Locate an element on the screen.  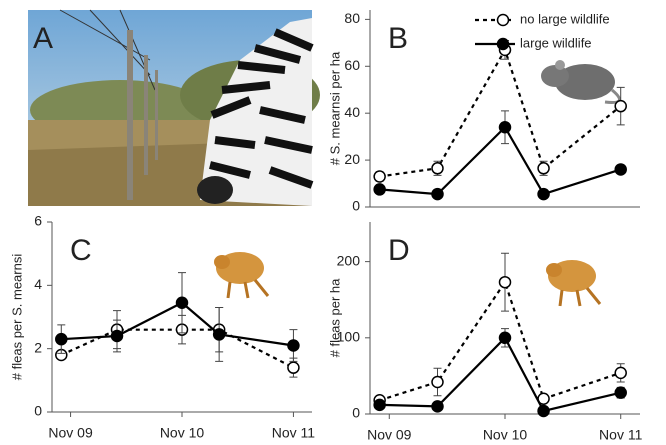
y-tick-label: 4 is located at coordinates (38, 284).